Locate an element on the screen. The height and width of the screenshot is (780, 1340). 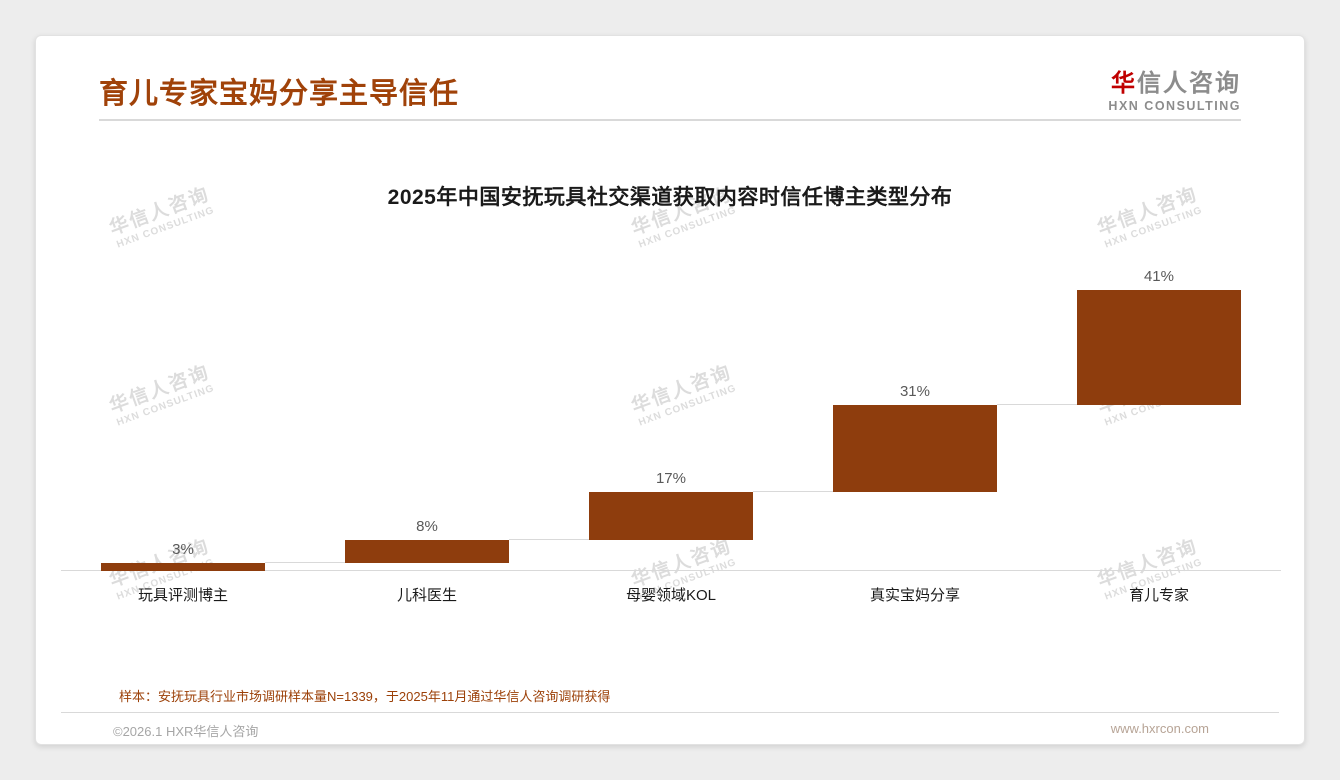
title-underline is located at coordinates (670, 120).